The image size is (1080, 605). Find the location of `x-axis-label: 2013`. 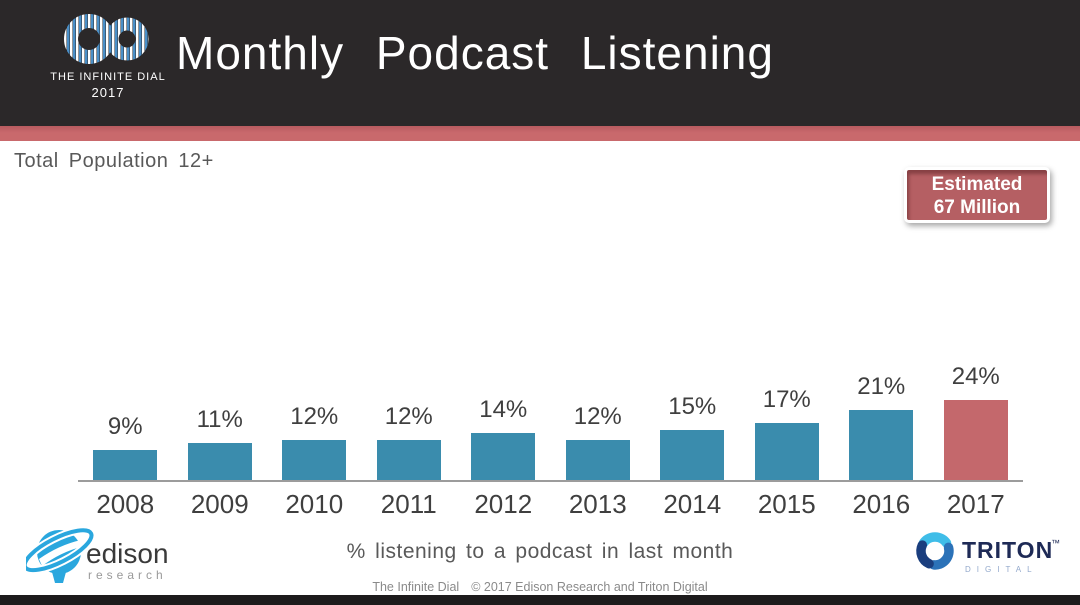

x-axis-label: 2013 is located at coordinates (597, 504).